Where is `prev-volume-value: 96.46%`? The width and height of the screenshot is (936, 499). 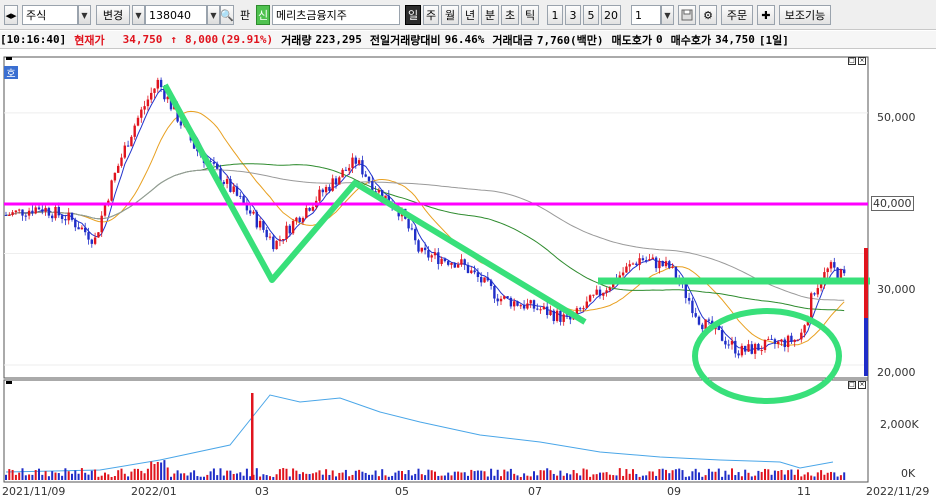 prev-volume-value: 96.46% is located at coordinates (464, 39).